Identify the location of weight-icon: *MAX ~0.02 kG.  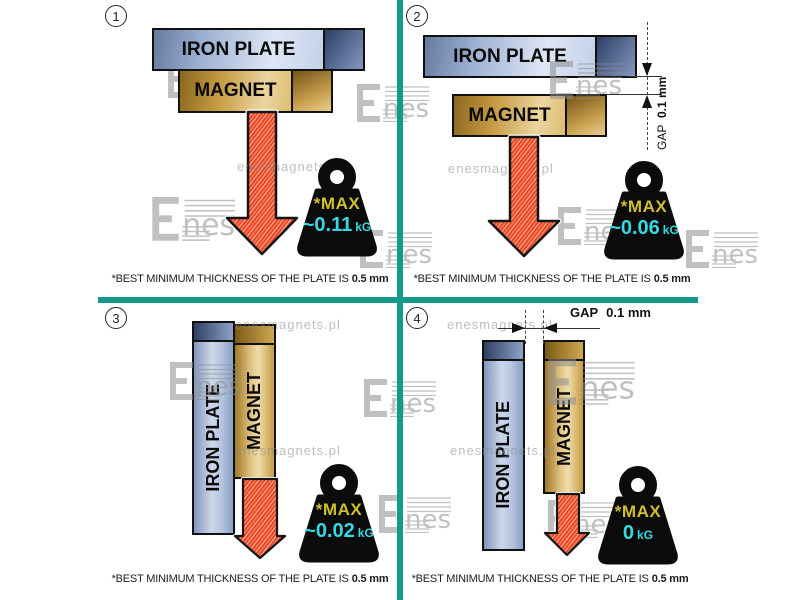
(339, 514).